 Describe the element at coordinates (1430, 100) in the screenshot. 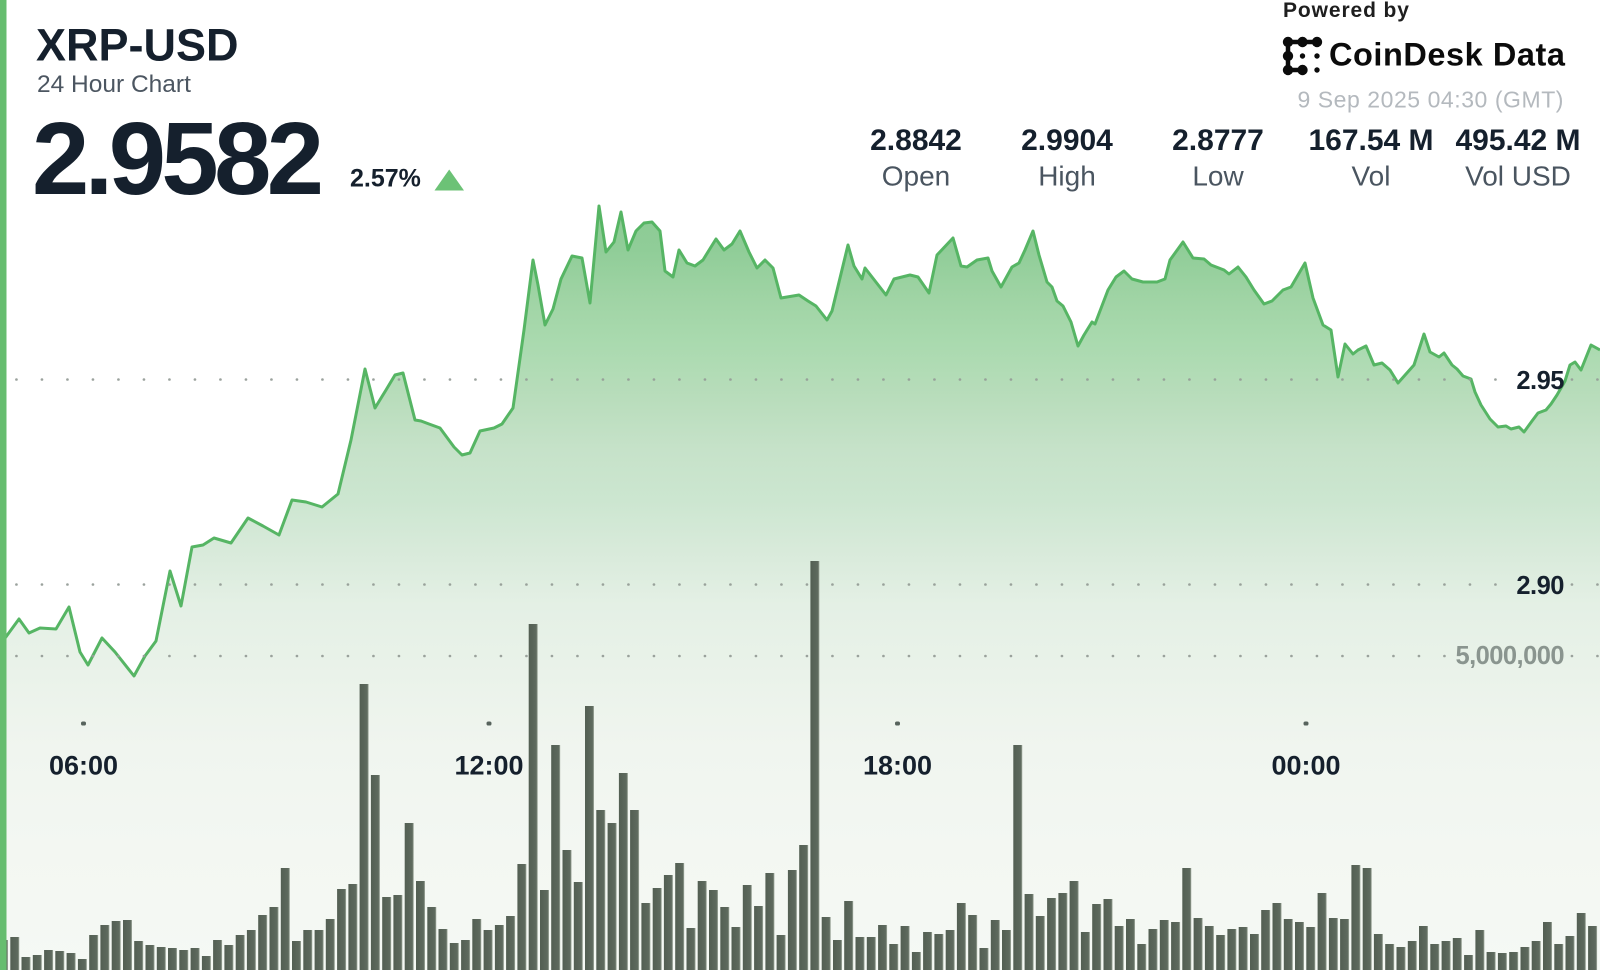

I see `svg-text: 9 Sep 2025 04:30 (GMT)` at that location.